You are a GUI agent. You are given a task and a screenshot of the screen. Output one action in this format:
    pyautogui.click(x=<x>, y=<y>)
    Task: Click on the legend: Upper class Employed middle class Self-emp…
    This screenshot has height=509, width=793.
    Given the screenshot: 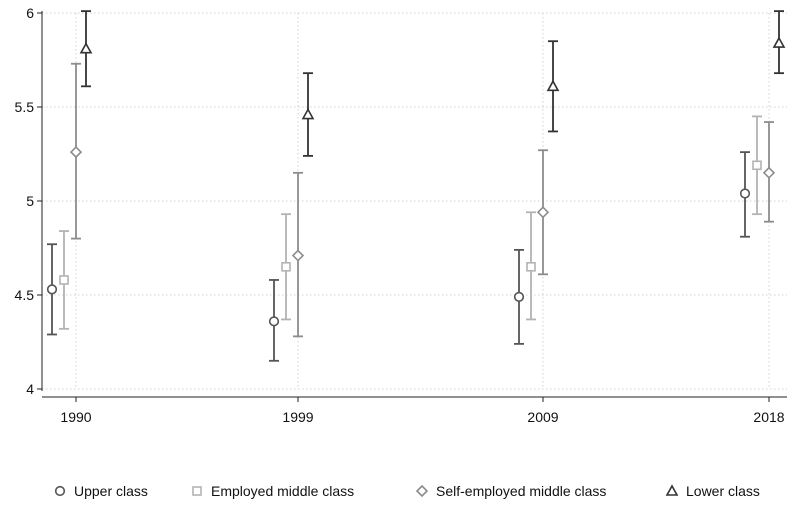 What is the action you would take?
    pyautogui.click(x=407, y=491)
    